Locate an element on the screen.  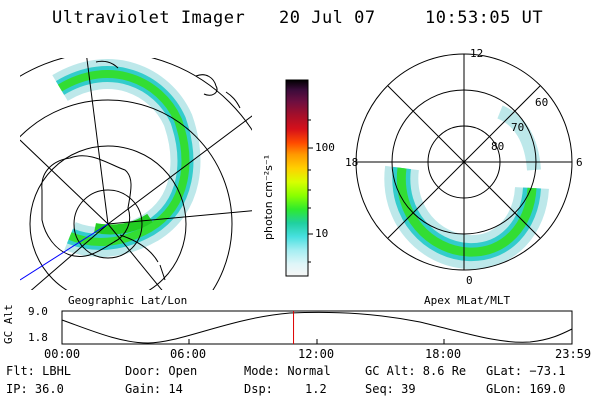
colorbar-tick-marks is located at coordinates (310, 191).